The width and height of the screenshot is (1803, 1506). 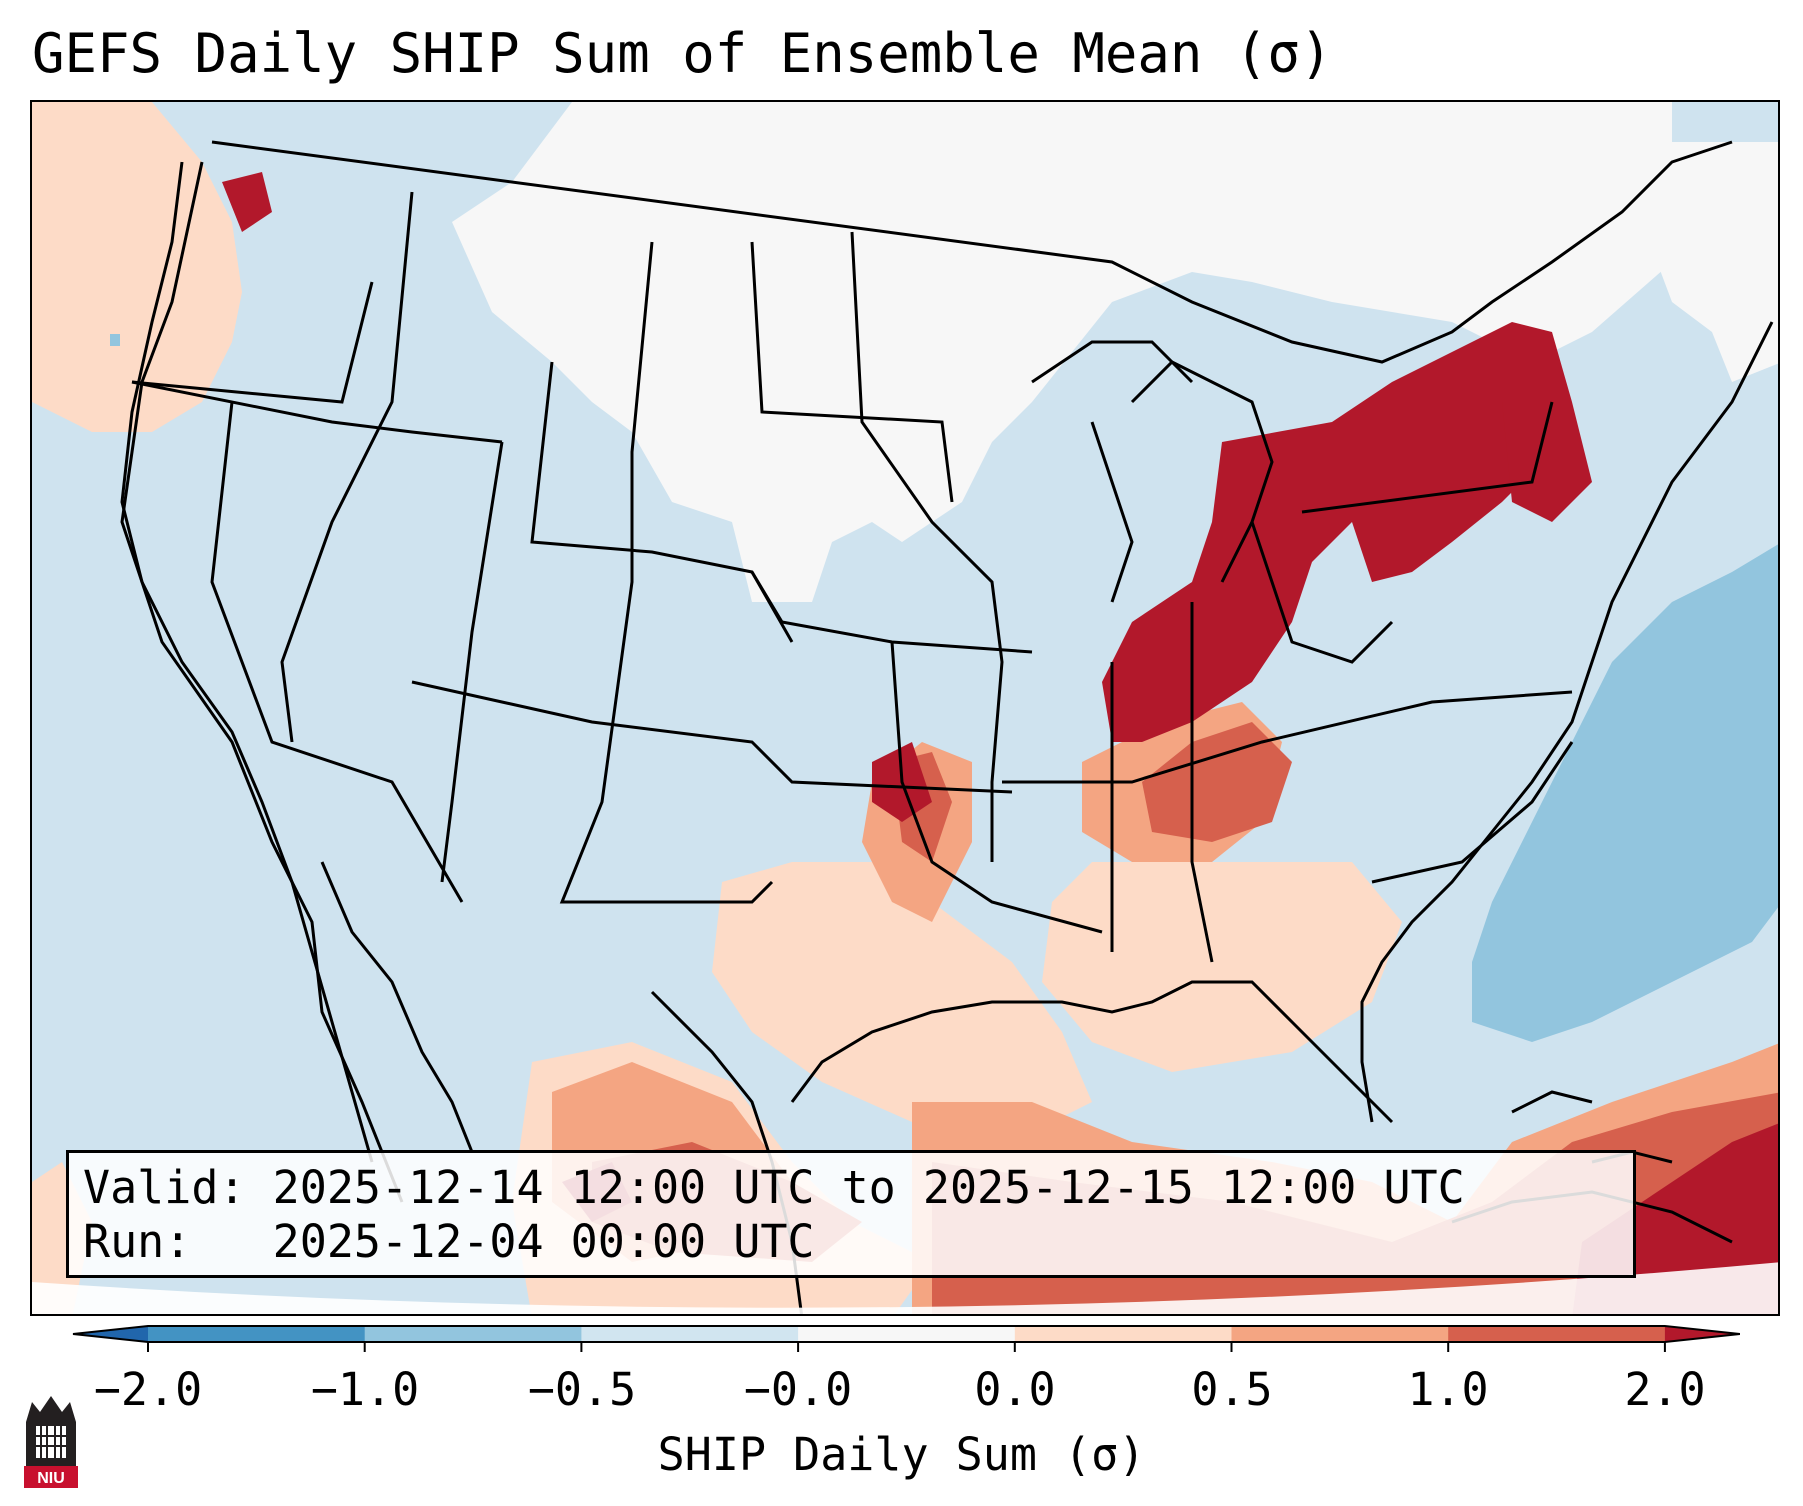 I want to click on colorbar-tick-label: −1.0, so click(x=365, y=1389).